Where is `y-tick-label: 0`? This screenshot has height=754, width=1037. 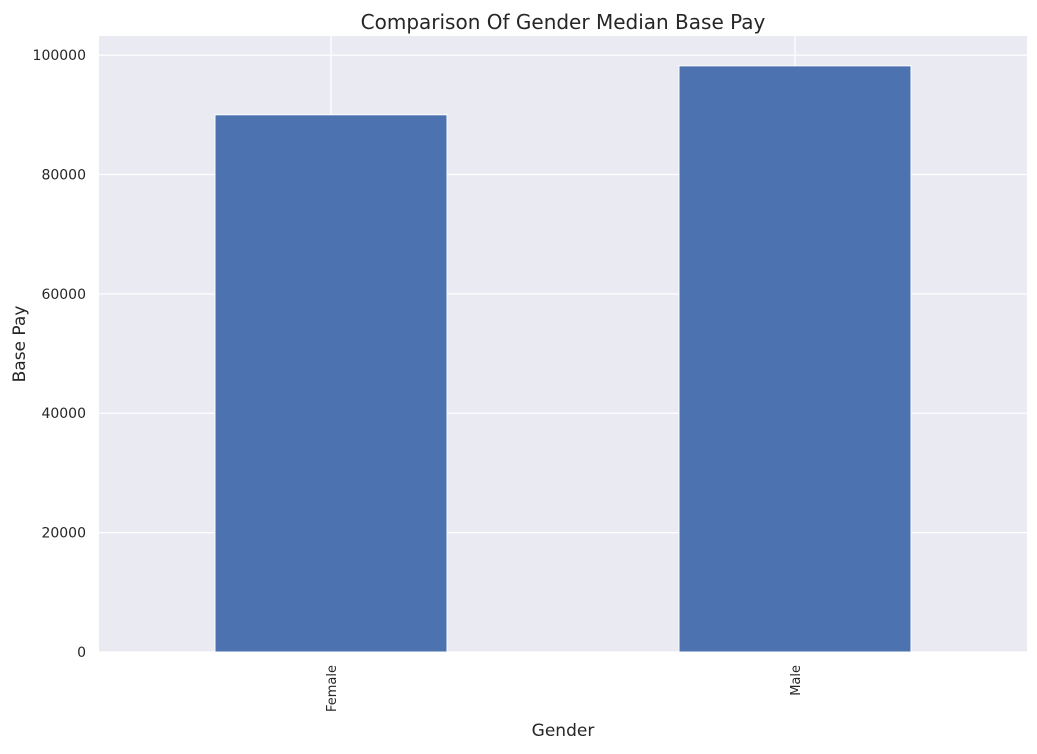 y-tick-label: 0 is located at coordinates (81, 653).